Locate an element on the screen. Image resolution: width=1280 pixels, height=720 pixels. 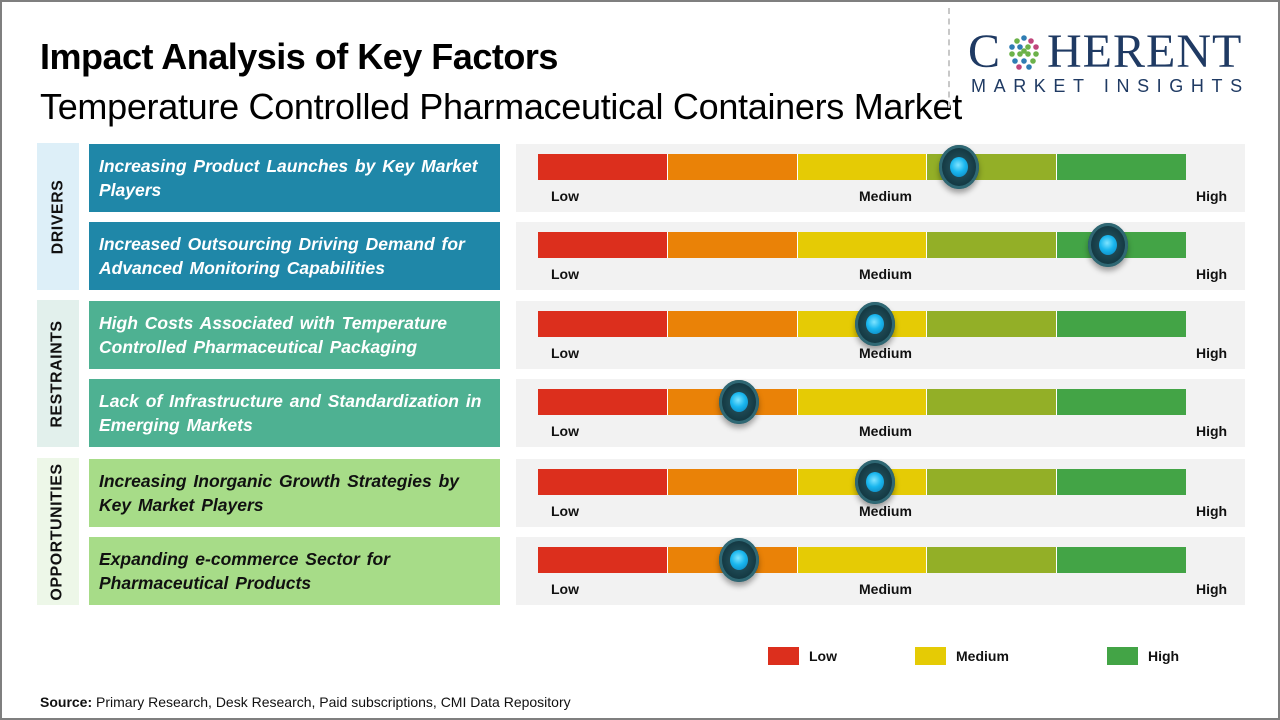
legend-swatch-high is located at coordinates (1122, 656).